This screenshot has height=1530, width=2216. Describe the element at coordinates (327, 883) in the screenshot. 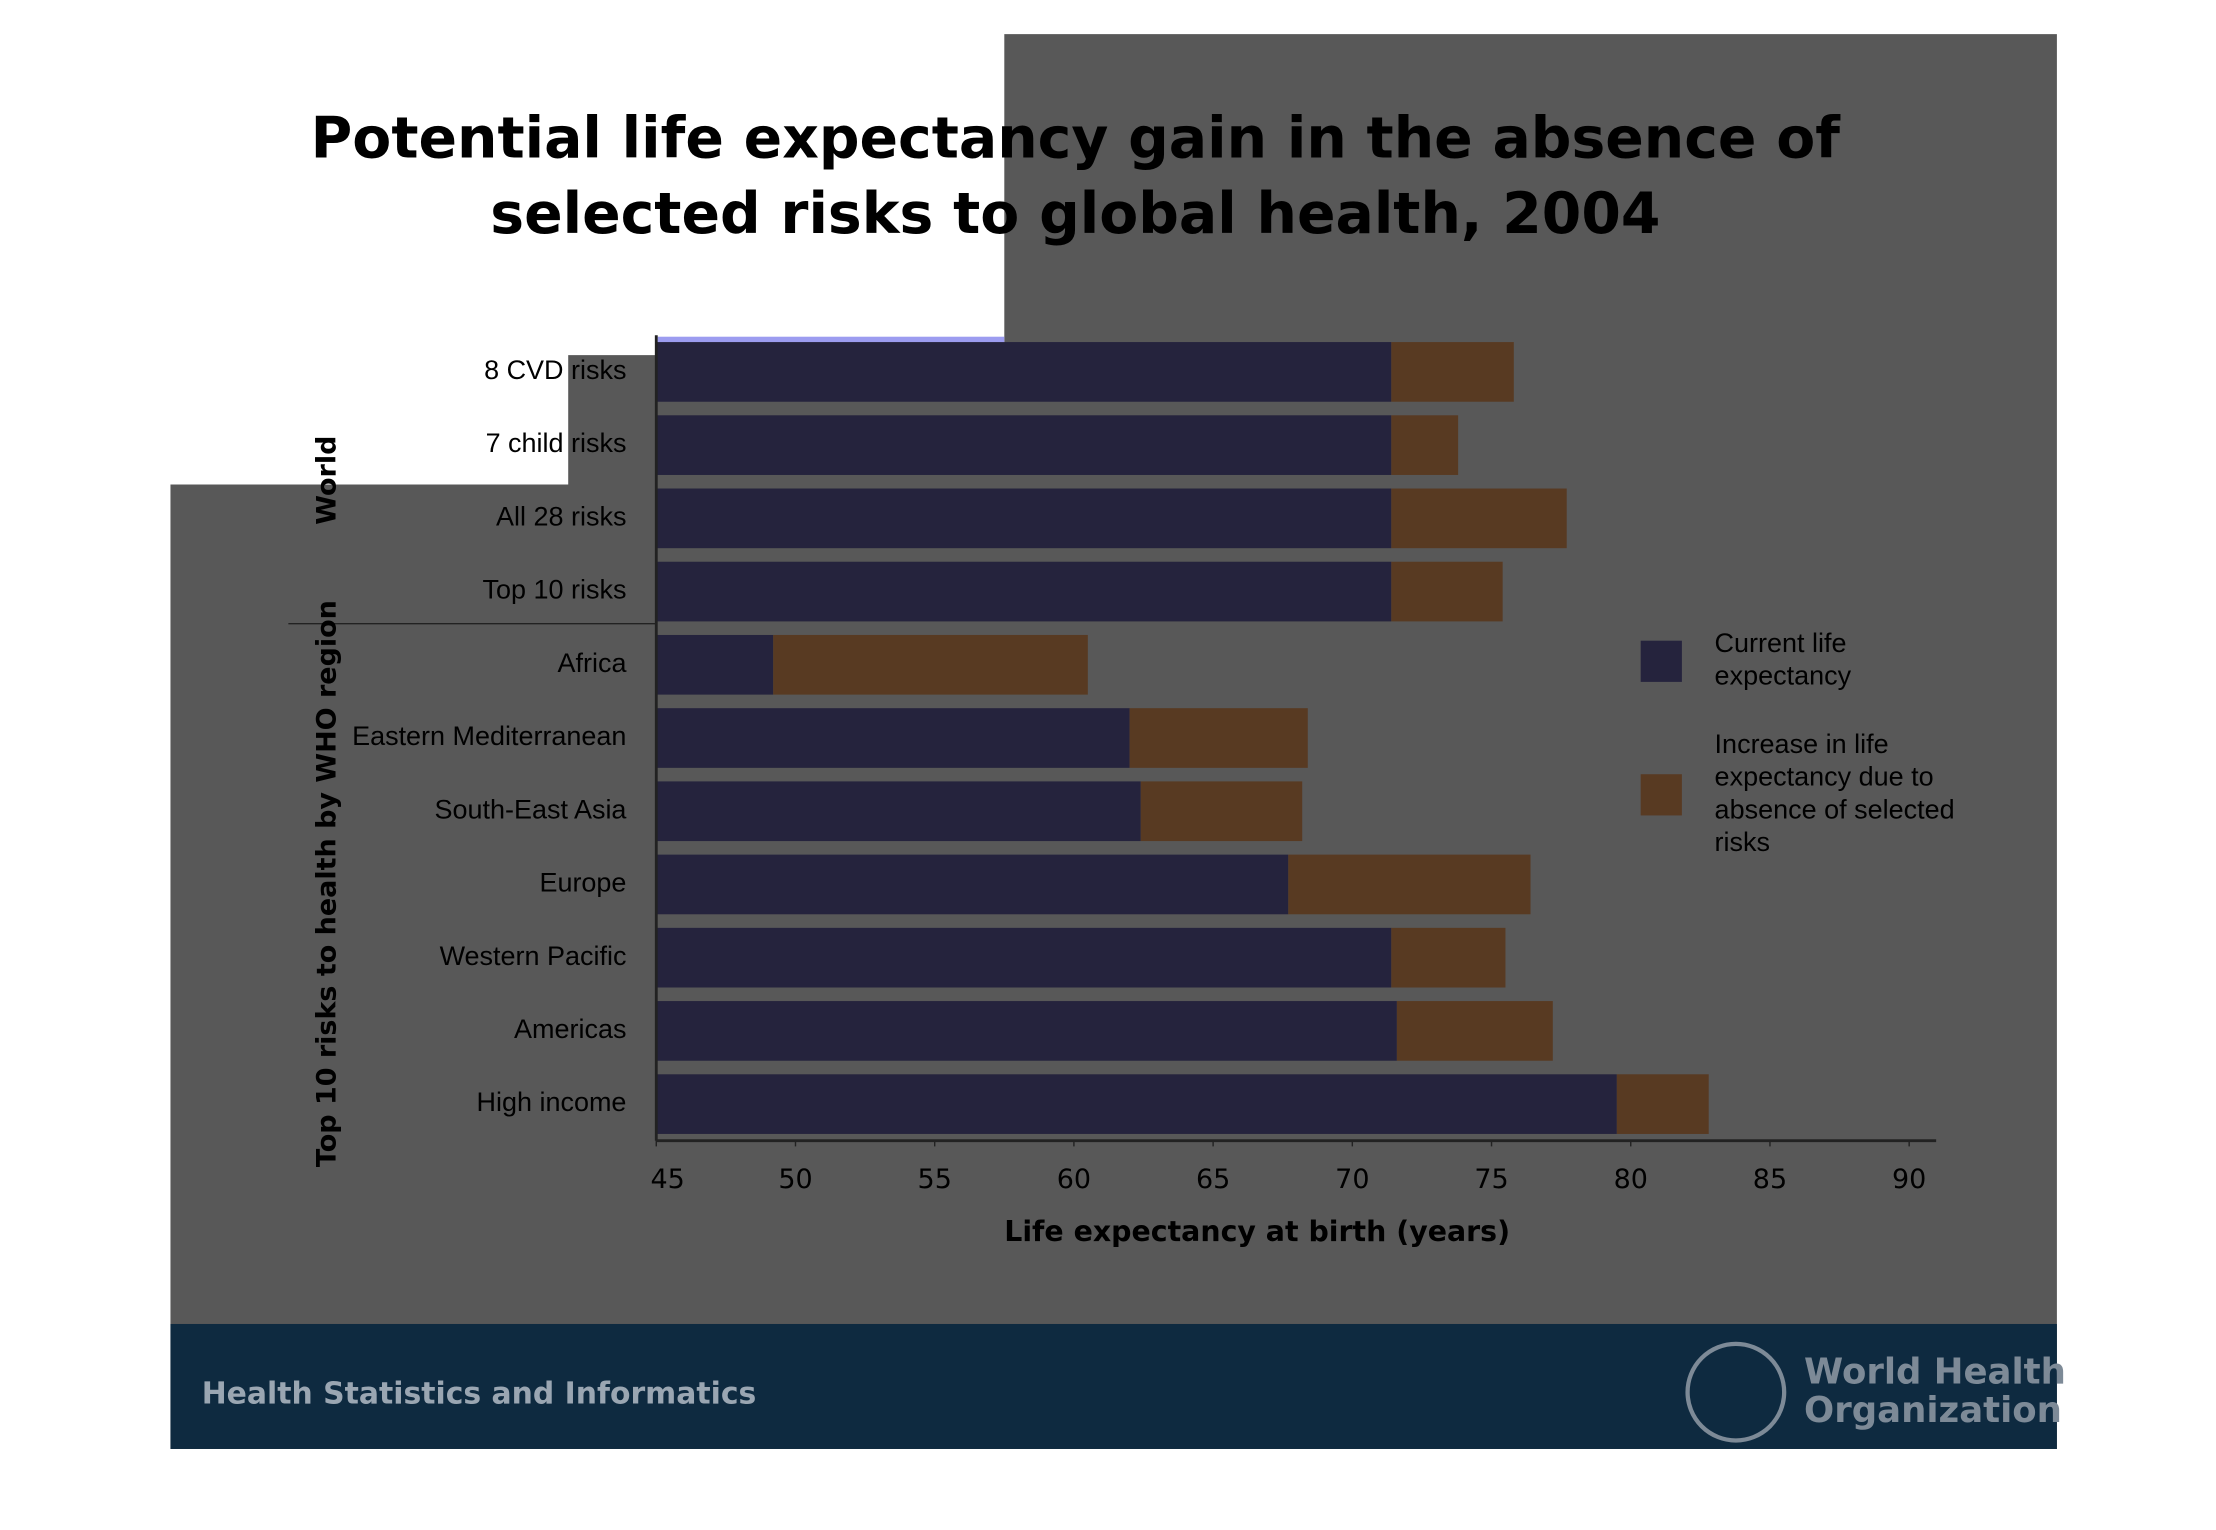

I see `group-label: Top 10 risks to health by WHO region` at that location.